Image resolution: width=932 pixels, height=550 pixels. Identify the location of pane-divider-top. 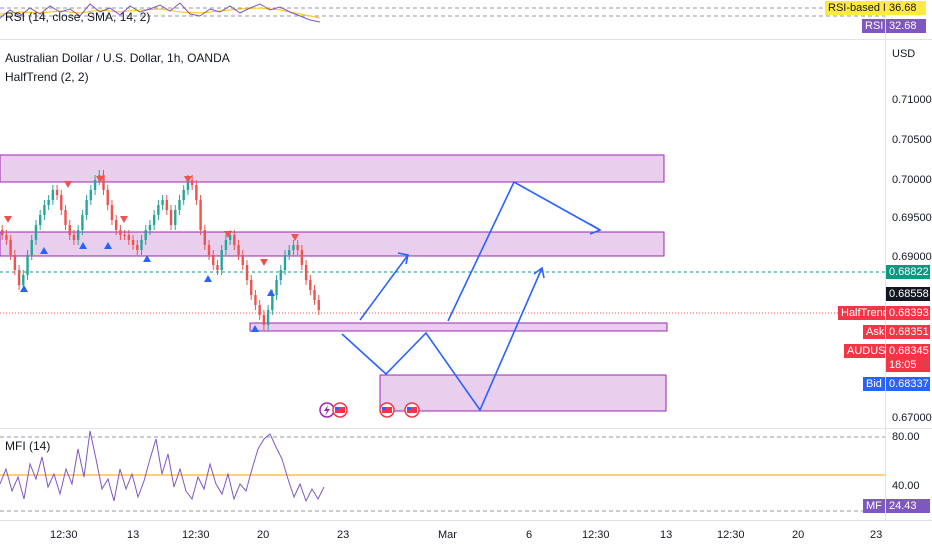
(466, 39).